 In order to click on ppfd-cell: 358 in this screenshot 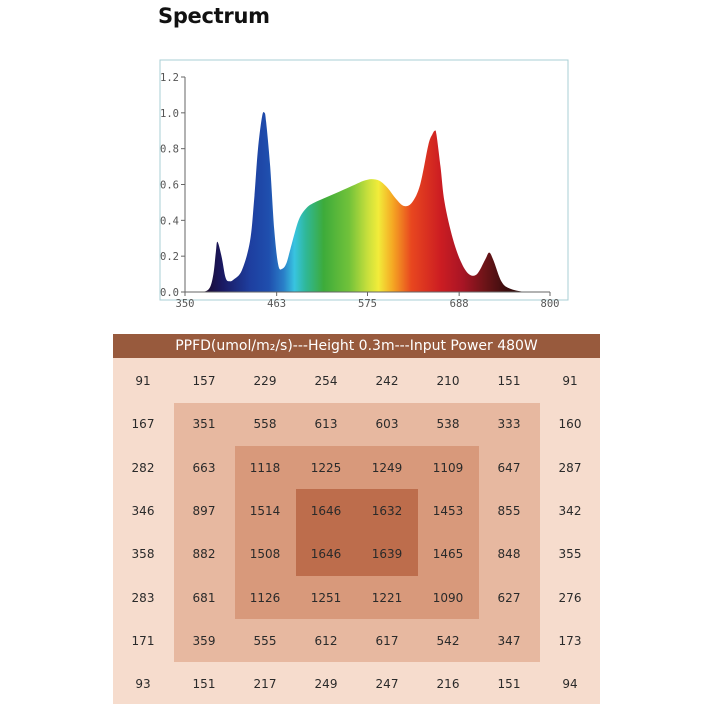, I will do `click(143, 554)`.